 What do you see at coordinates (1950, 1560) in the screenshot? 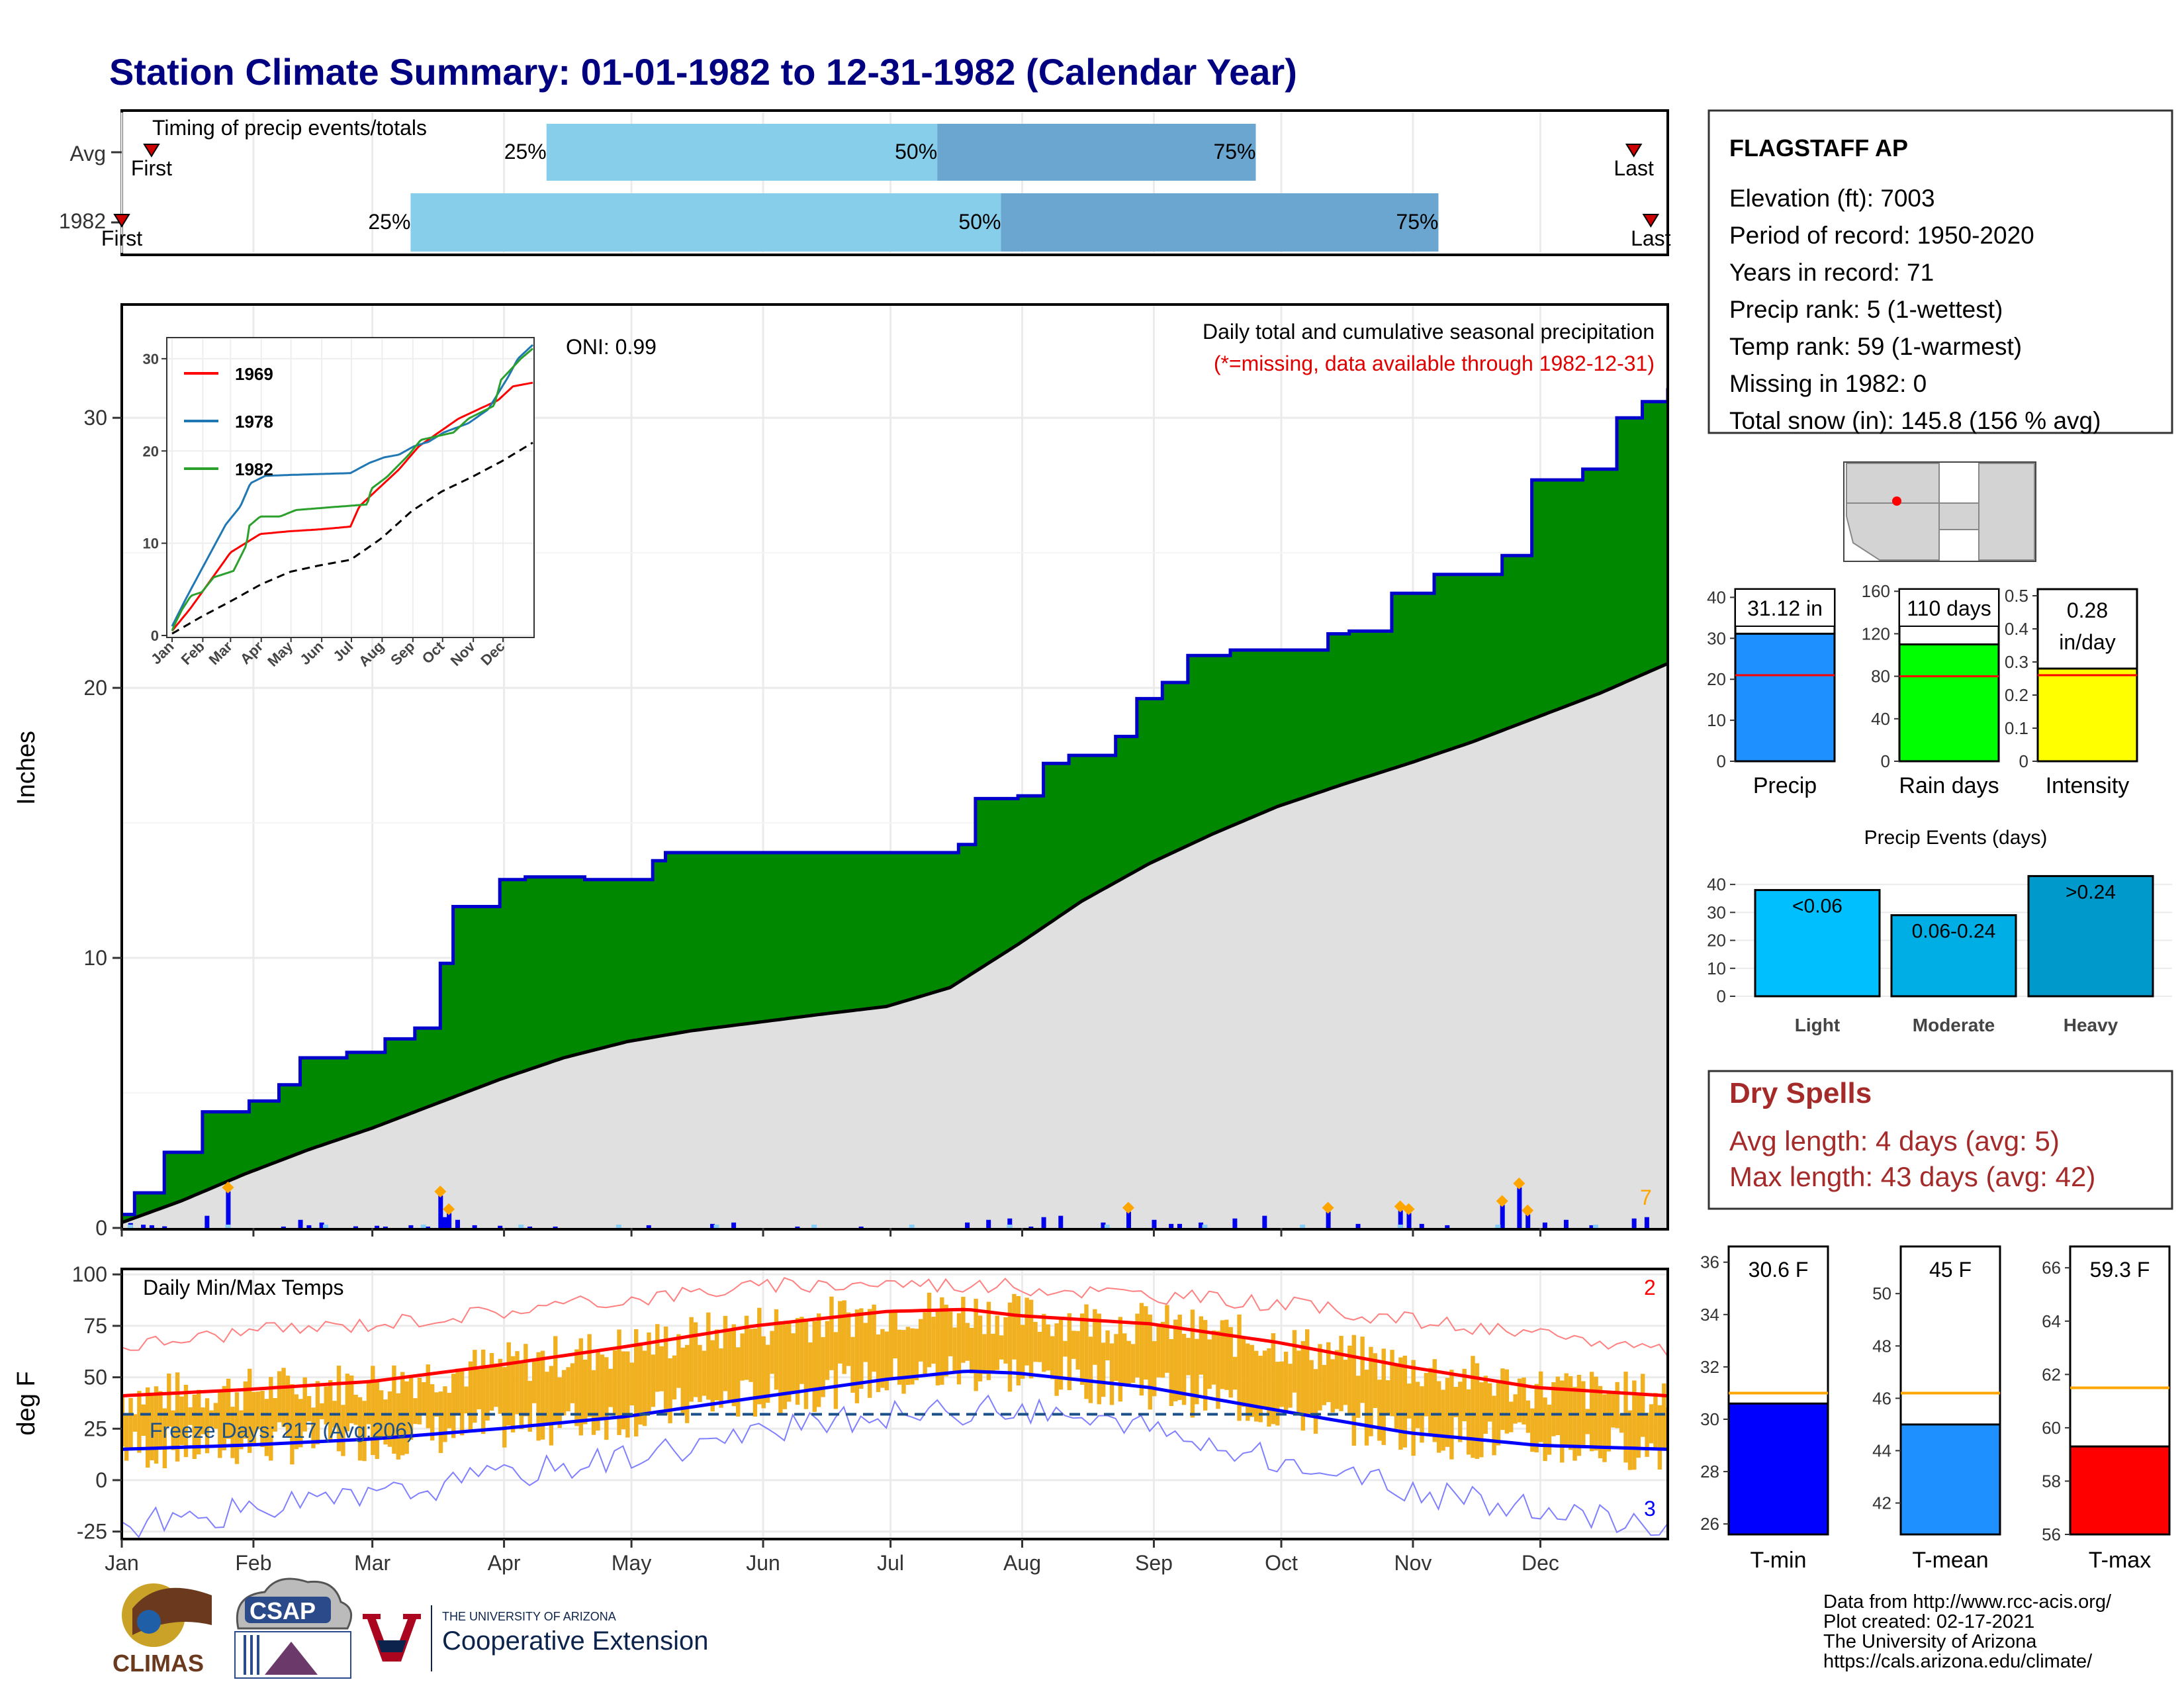
I see `temp-summary-category: T-mean` at bounding box center [1950, 1560].